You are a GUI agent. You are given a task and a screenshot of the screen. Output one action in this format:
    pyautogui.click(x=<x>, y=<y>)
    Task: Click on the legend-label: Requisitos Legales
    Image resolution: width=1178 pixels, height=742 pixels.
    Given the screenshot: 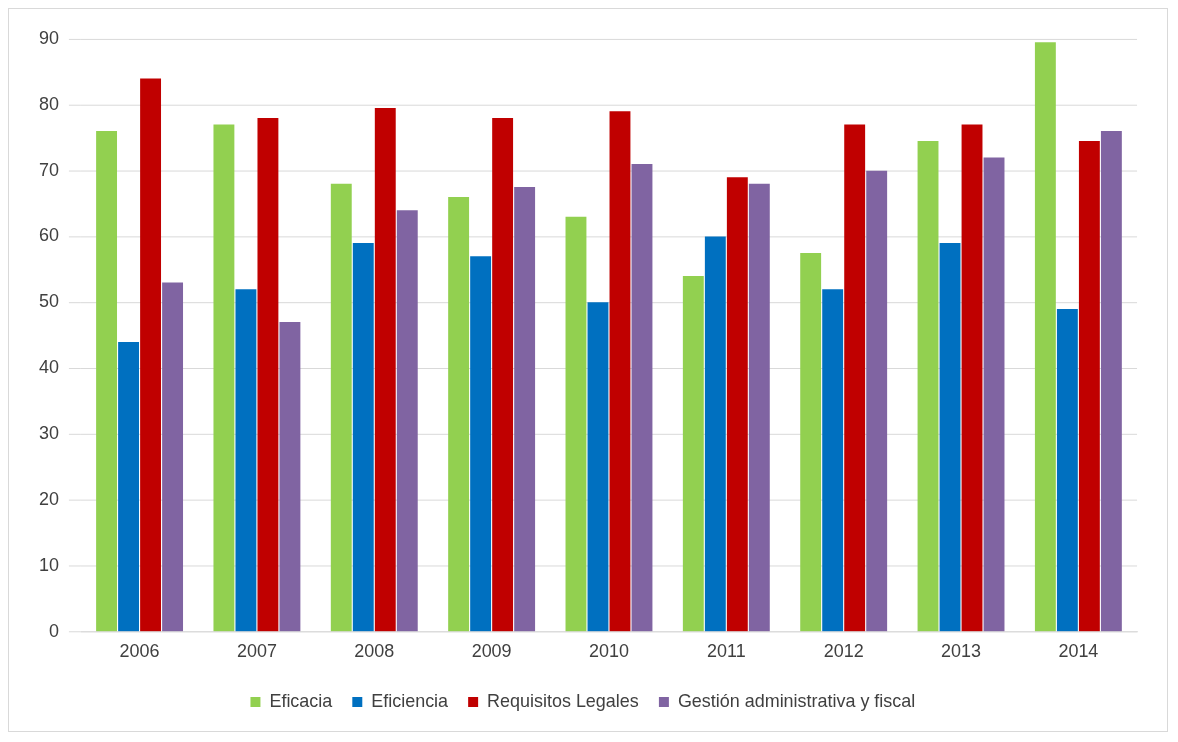 What is the action you would take?
    pyautogui.click(x=563, y=701)
    